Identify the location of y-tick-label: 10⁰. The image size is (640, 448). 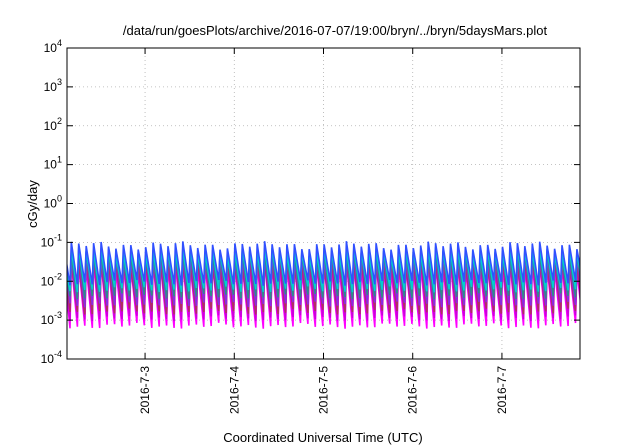
(53, 202).